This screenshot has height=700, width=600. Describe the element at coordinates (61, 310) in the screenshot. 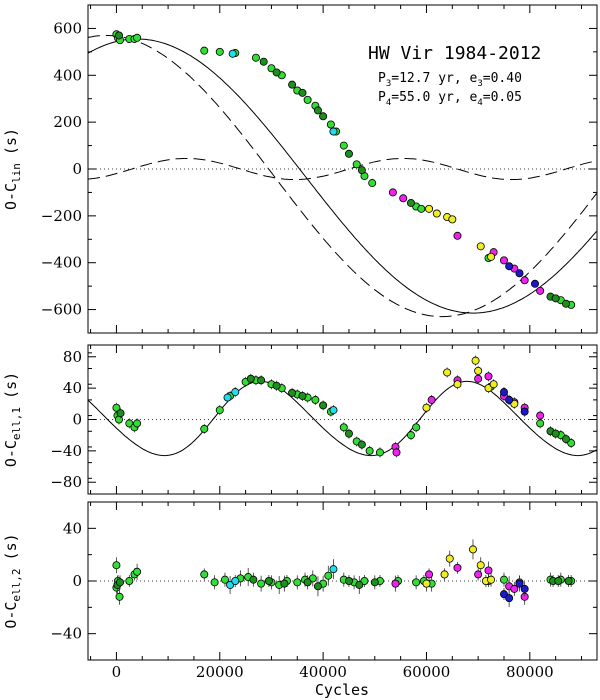

I see `y-tick-label: −600` at that location.